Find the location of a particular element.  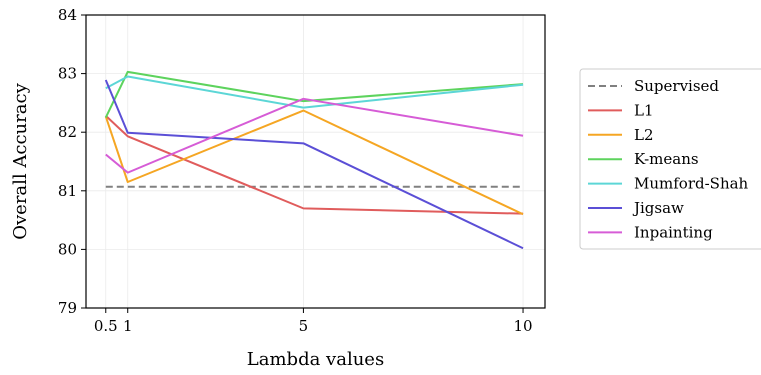

y-axis-ticks: 79 80 81 82 83 84 is located at coordinates (72, 161).